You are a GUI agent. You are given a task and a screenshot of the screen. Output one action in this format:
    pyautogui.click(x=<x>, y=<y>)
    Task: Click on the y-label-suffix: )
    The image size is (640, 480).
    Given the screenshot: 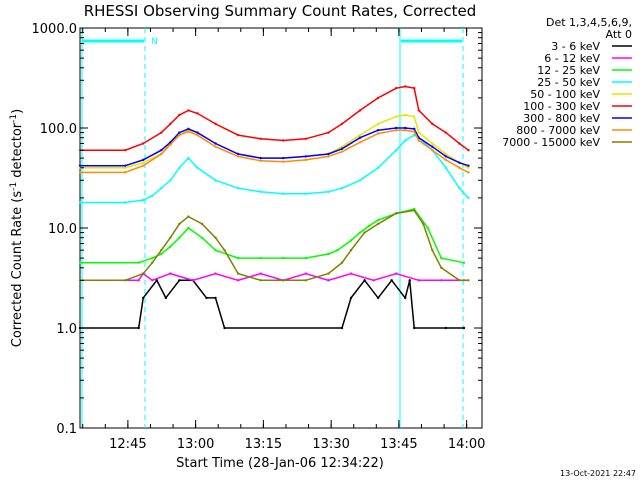 What is the action you would take?
    pyautogui.click(x=17, y=111)
    